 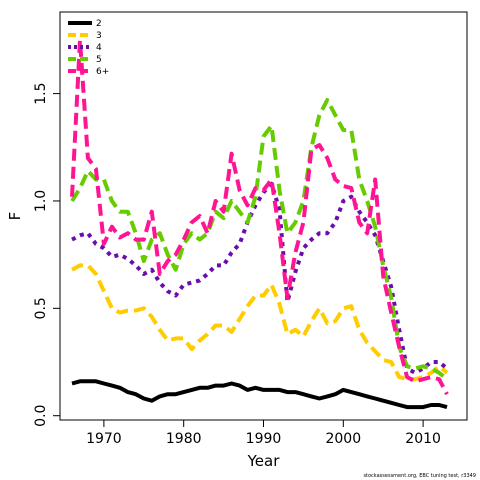 I want to click on legend-label: 4, so click(x=99, y=48).